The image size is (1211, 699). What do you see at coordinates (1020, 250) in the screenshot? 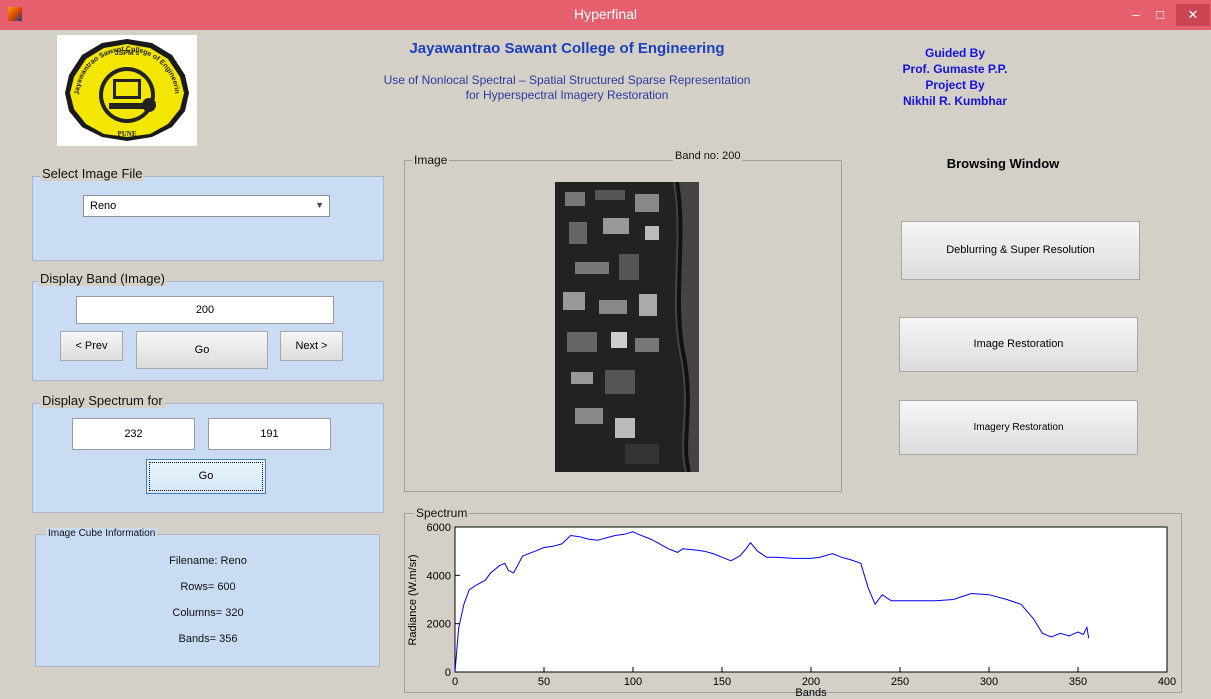
I see `deblurring-button: Deblurring & Super Resolution` at bounding box center [1020, 250].